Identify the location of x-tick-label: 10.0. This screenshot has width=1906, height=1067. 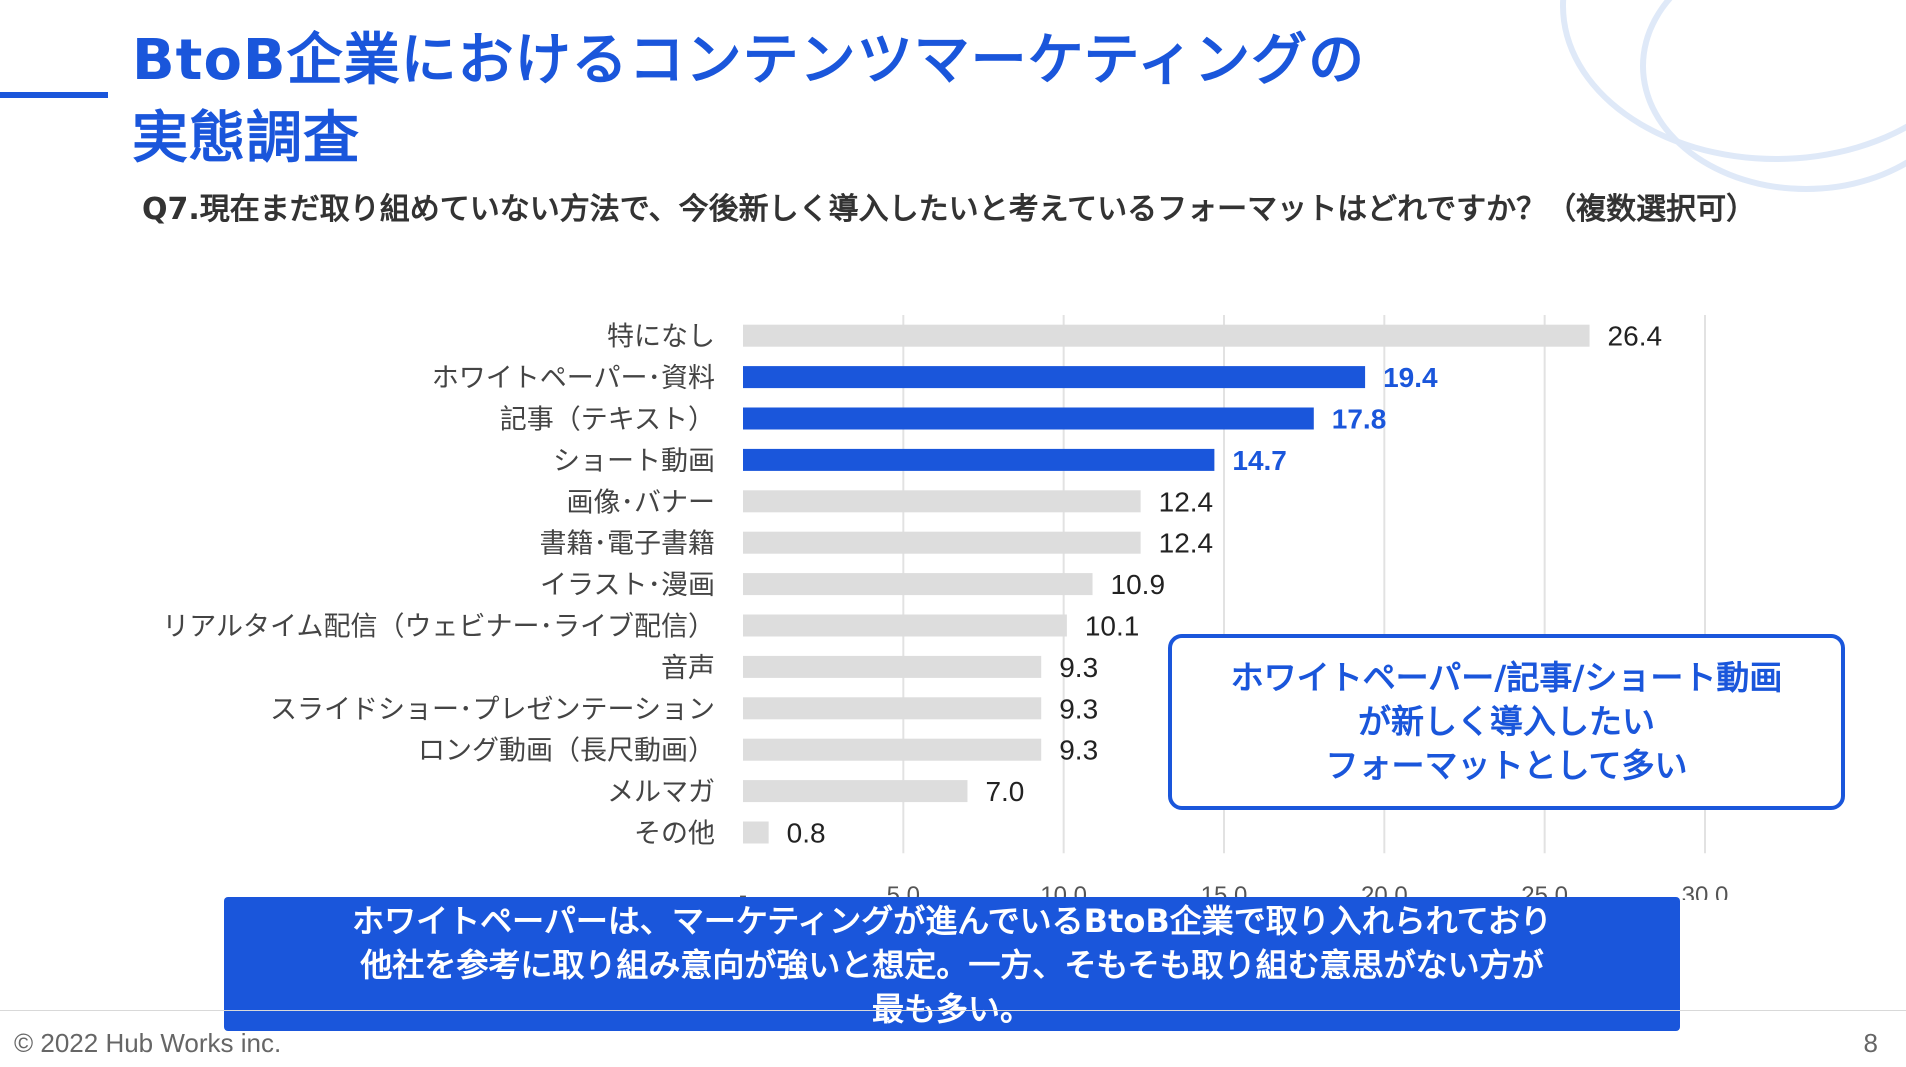
(1063, 891).